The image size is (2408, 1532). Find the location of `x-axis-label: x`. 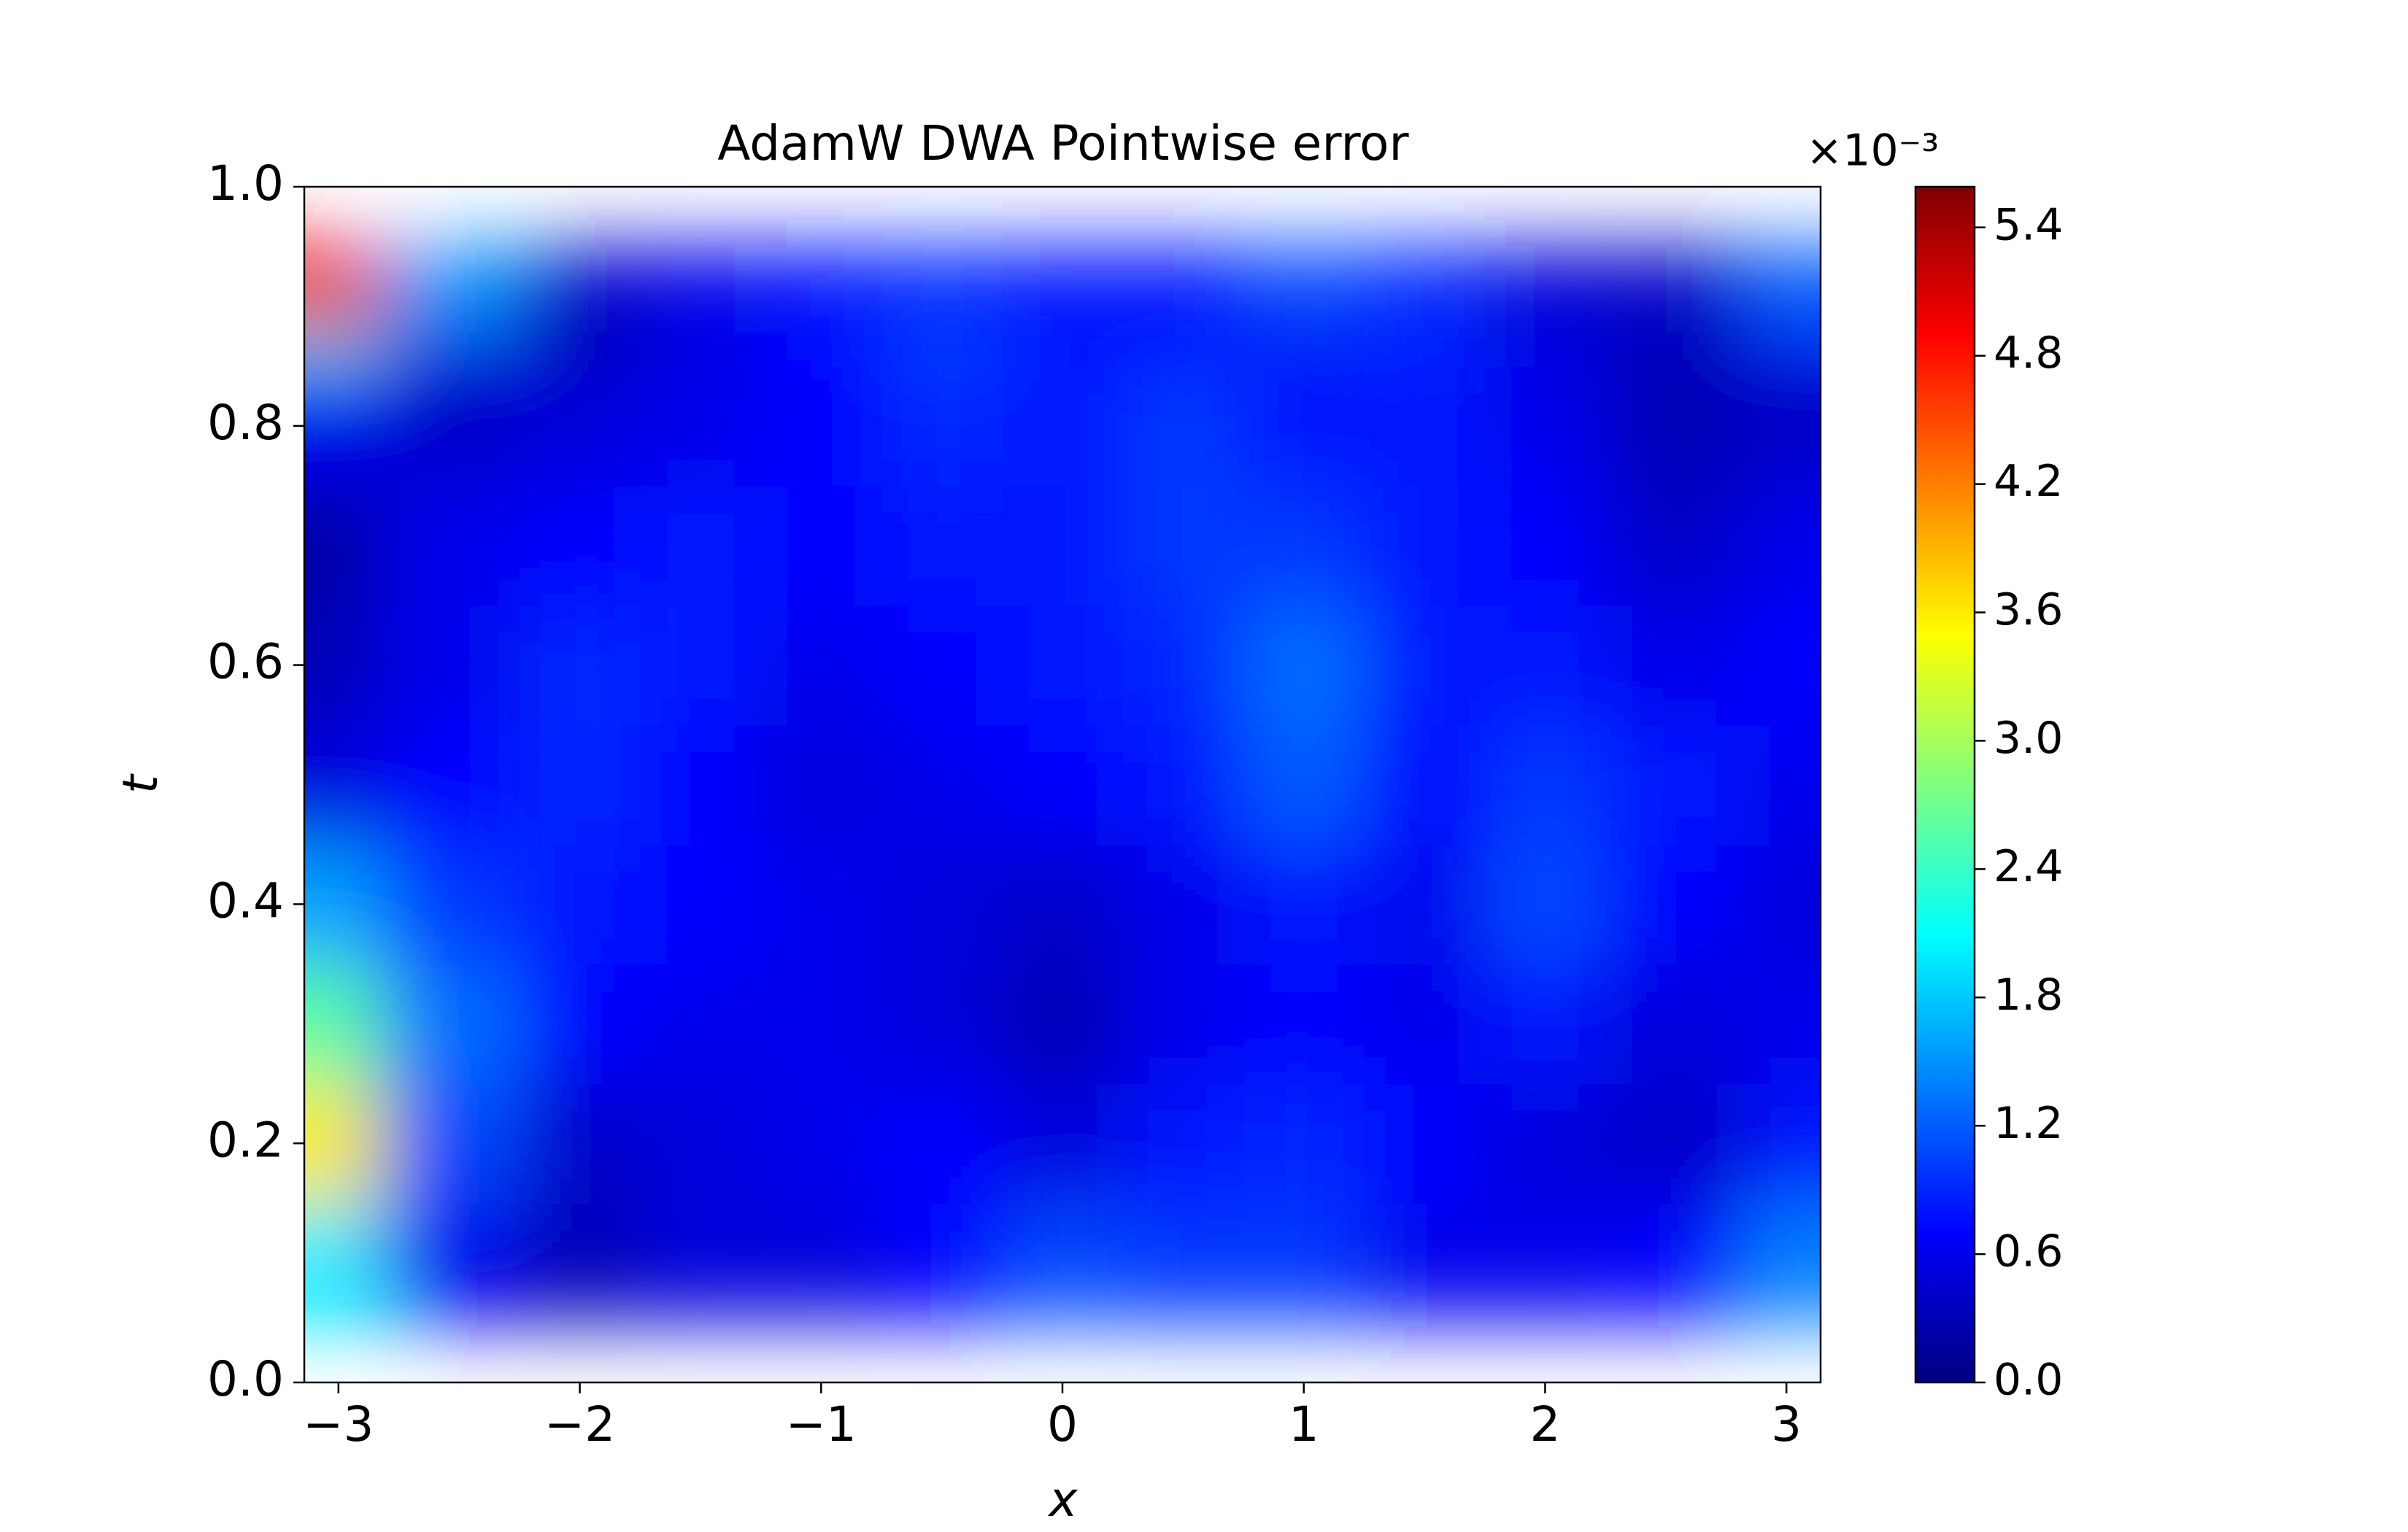

x-axis-label: x is located at coordinates (1062, 1500).